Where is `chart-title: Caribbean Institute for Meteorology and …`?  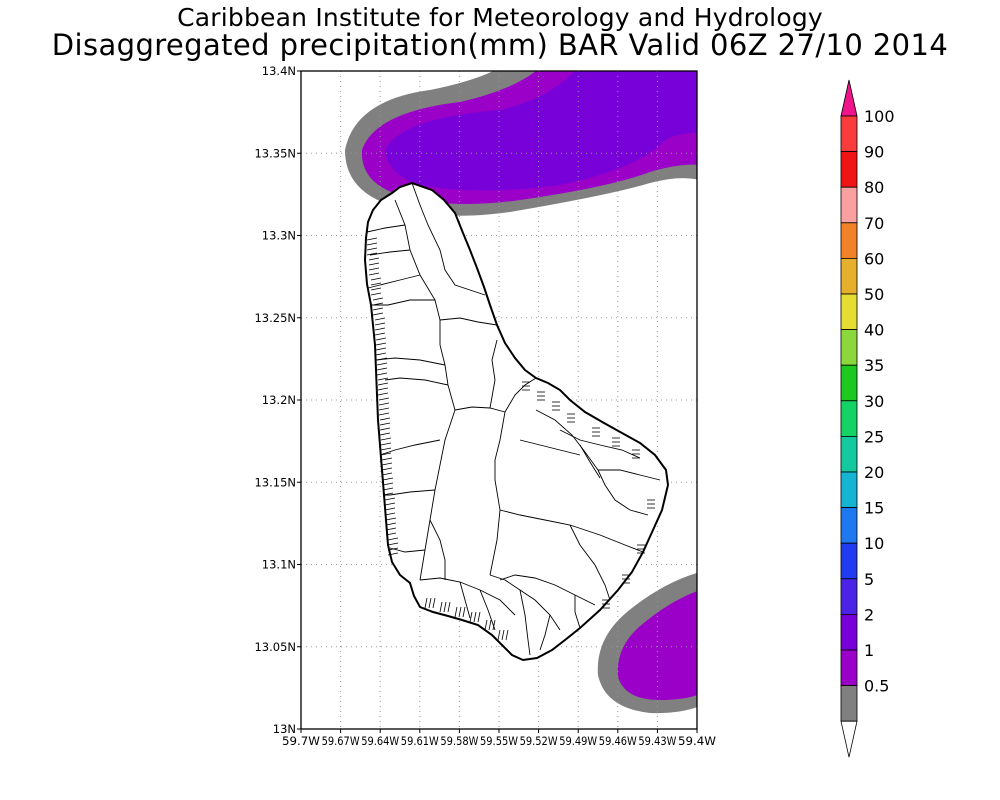
chart-title: Caribbean Institute for Meteorology and … is located at coordinates (500, 17).